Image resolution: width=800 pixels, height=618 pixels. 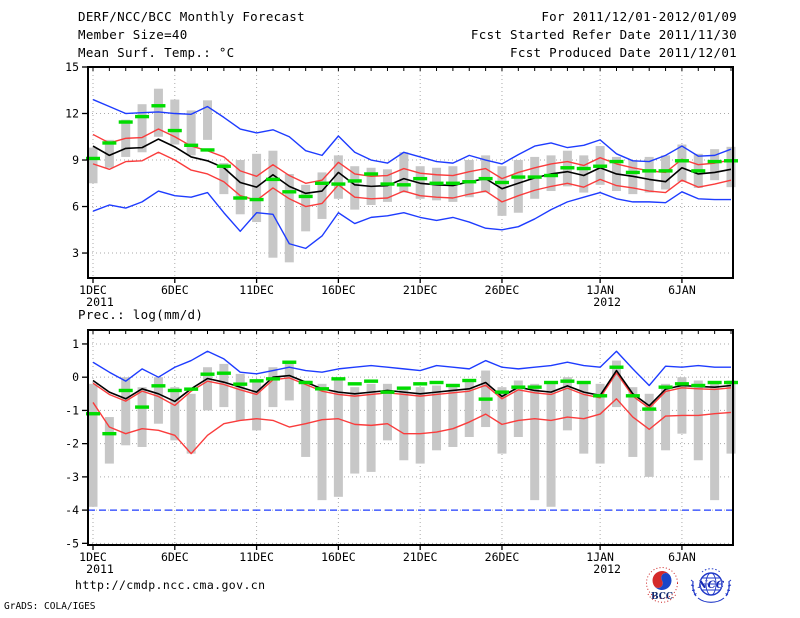 What do you see at coordinates (50, 606) in the screenshot?
I see `grads-credit: GrADS: COLA/IGES` at bounding box center [50, 606].